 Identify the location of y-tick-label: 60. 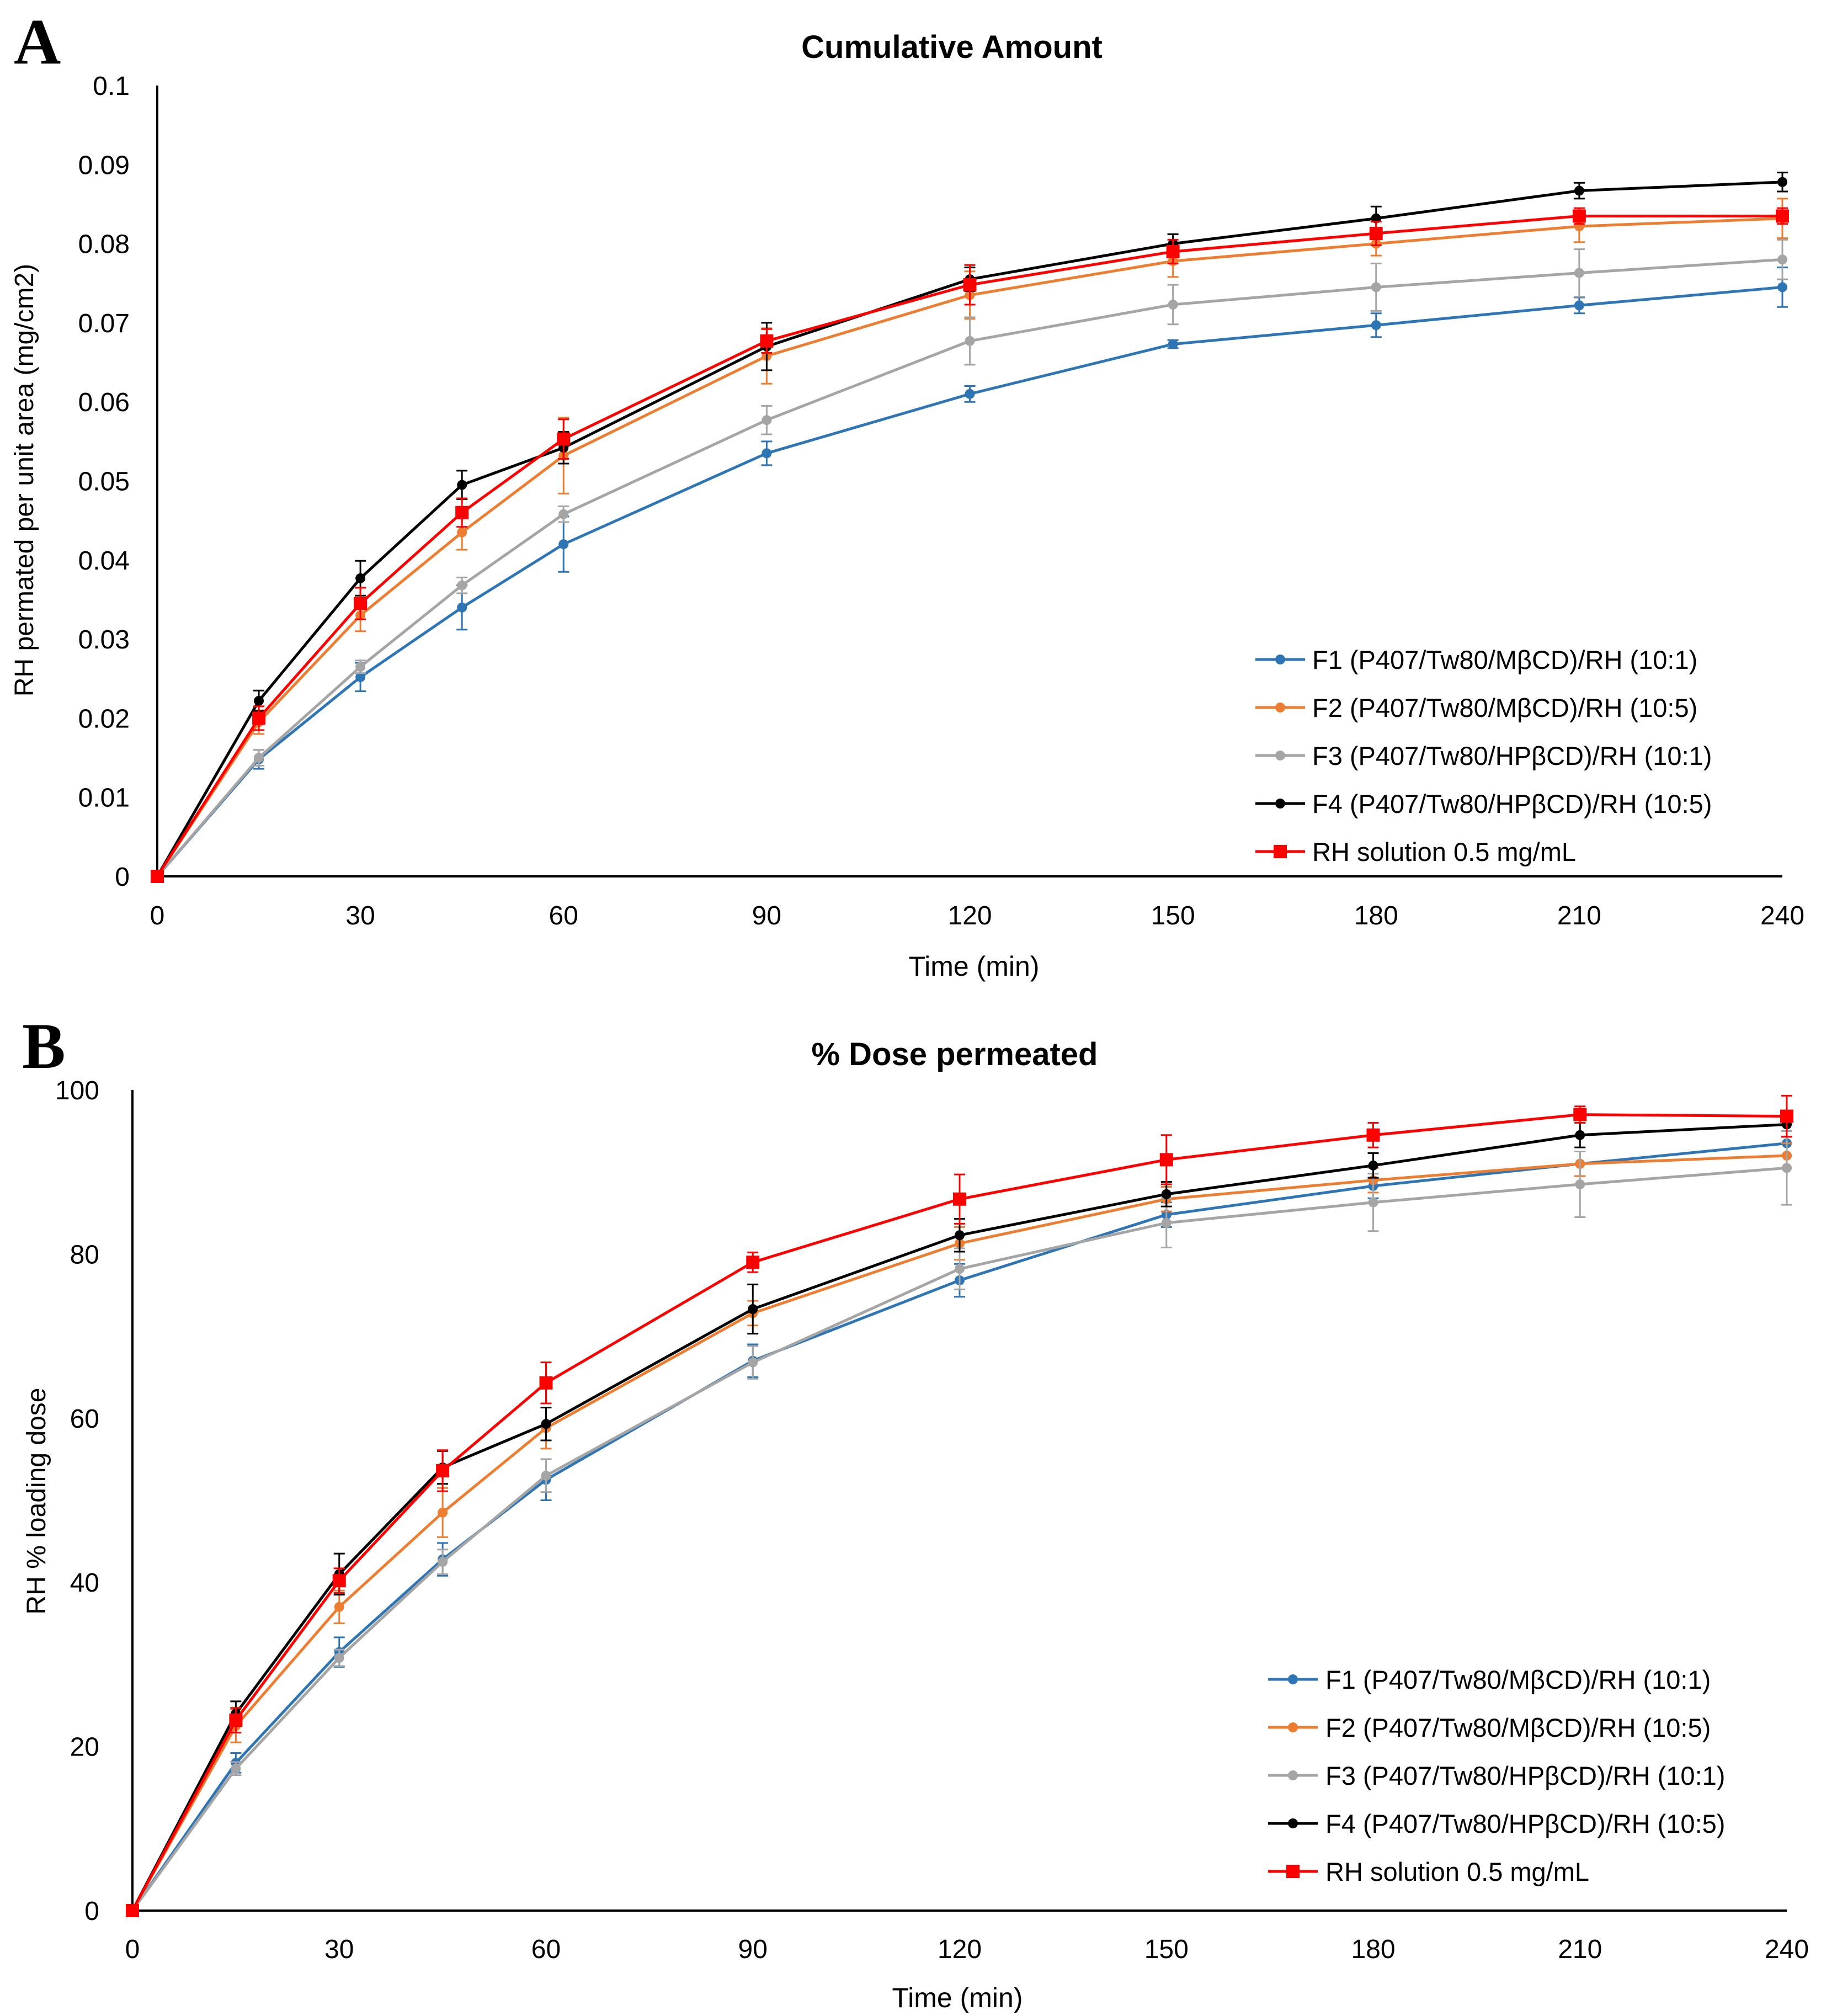
(84, 1419).